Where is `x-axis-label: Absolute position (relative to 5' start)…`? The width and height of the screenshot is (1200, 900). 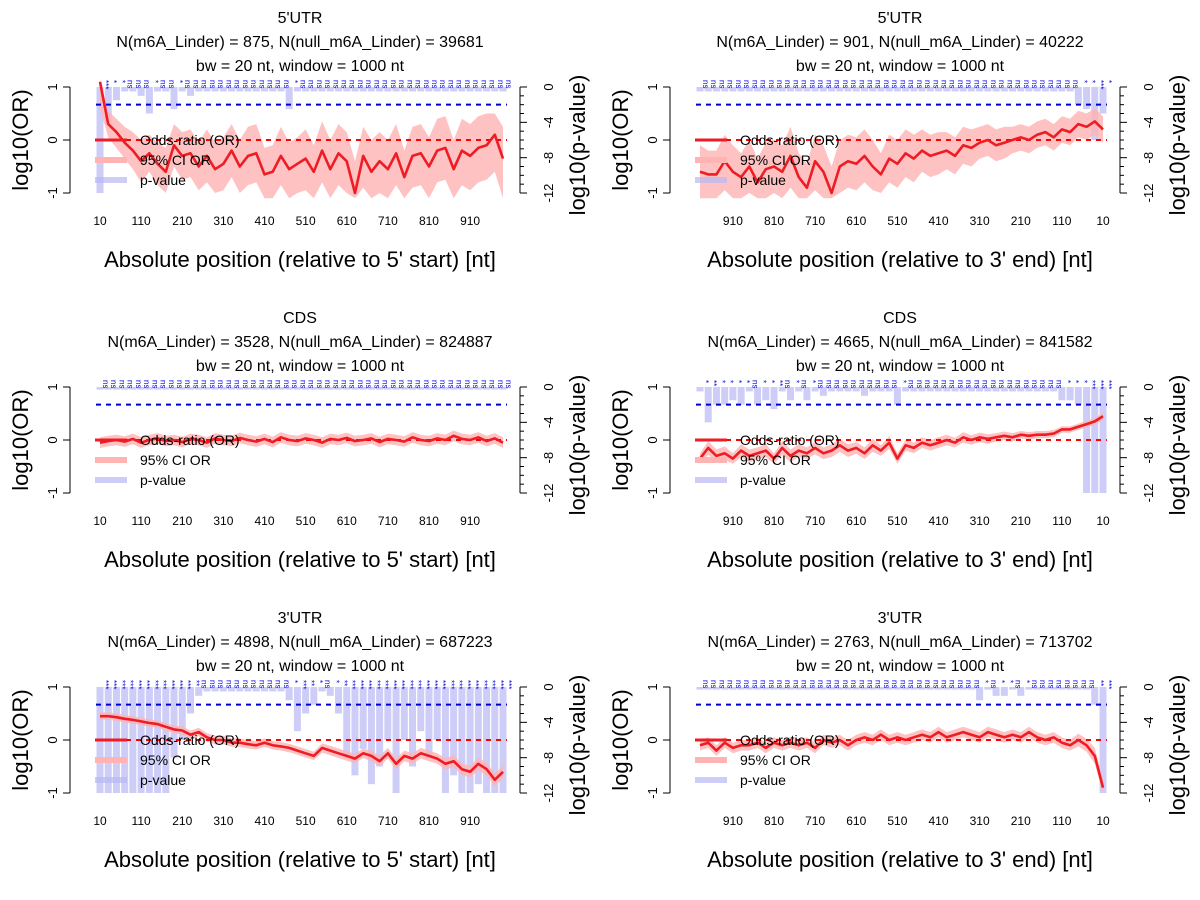 x-axis-label: Absolute position (relative to 5' start)… is located at coordinates (300, 559).